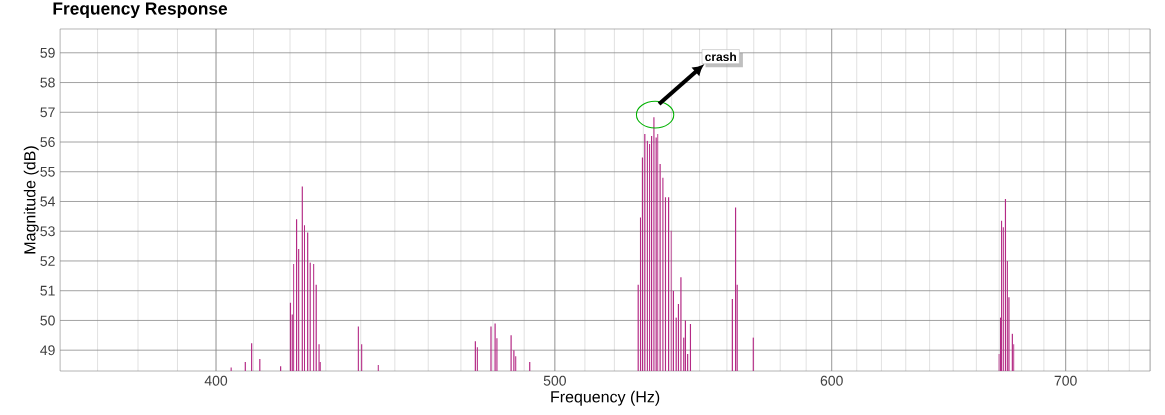  Describe the element at coordinates (47, 52) in the screenshot. I see `y-tick-label: 59` at that location.